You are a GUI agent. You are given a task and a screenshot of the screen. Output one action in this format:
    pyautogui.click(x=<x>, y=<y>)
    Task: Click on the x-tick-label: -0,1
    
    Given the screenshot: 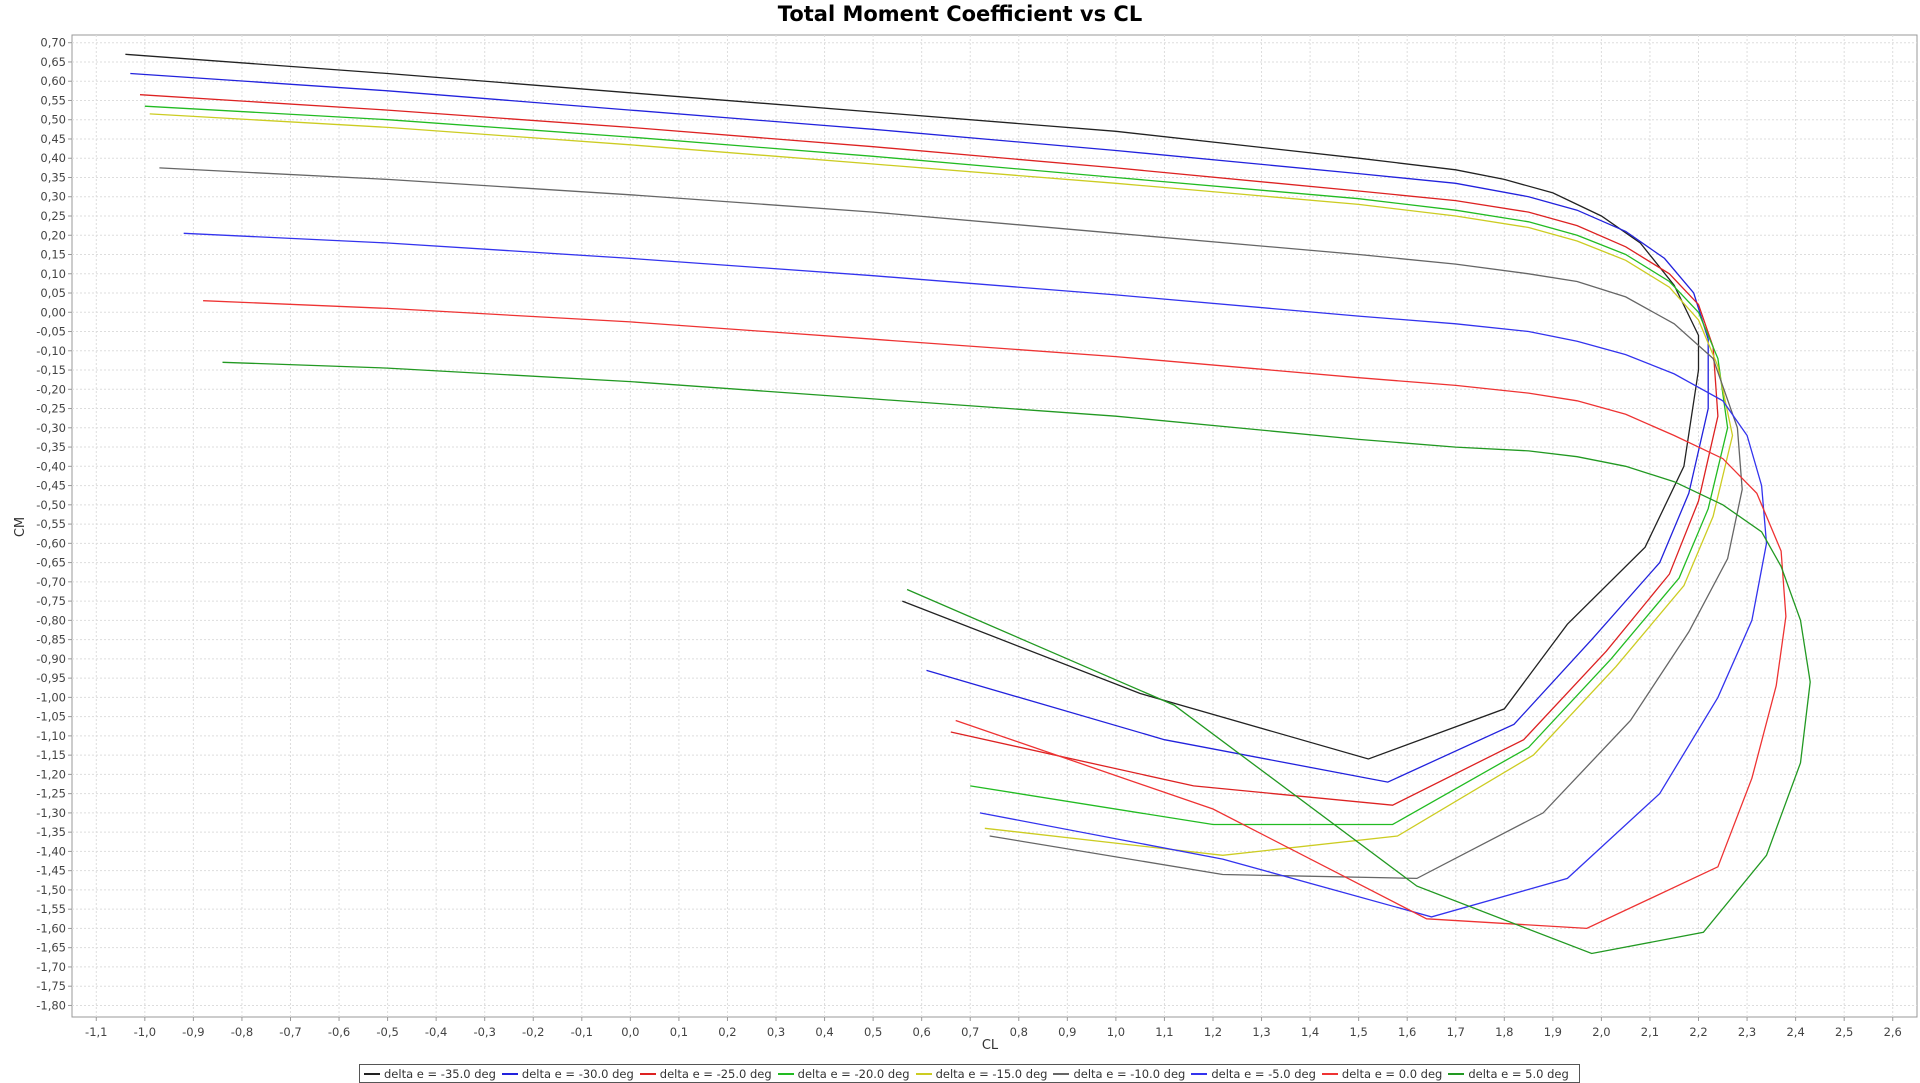 What is the action you would take?
    pyautogui.click(x=582, y=1032)
    